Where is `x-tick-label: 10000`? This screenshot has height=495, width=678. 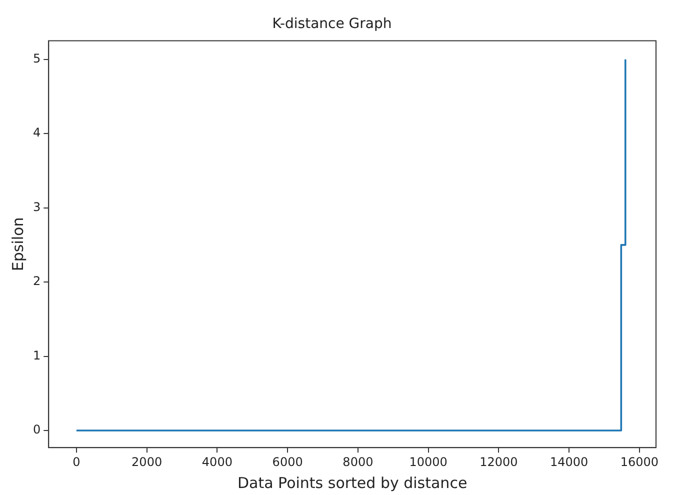 x-tick-label: 10000 is located at coordinates (428, 461).